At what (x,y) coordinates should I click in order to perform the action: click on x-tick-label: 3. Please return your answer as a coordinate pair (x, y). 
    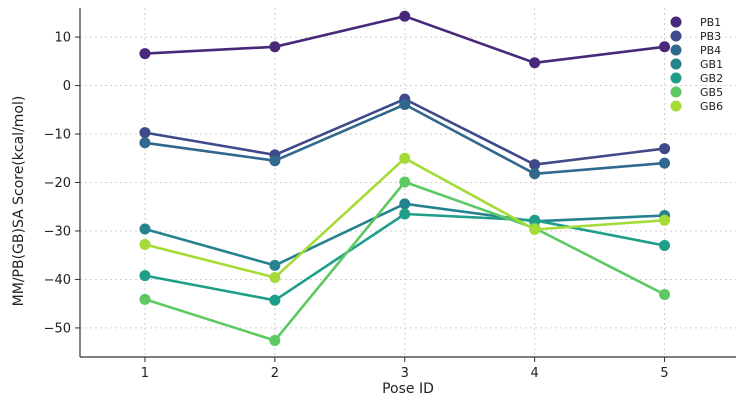
    Looking at the image, I should click on (405, 373).